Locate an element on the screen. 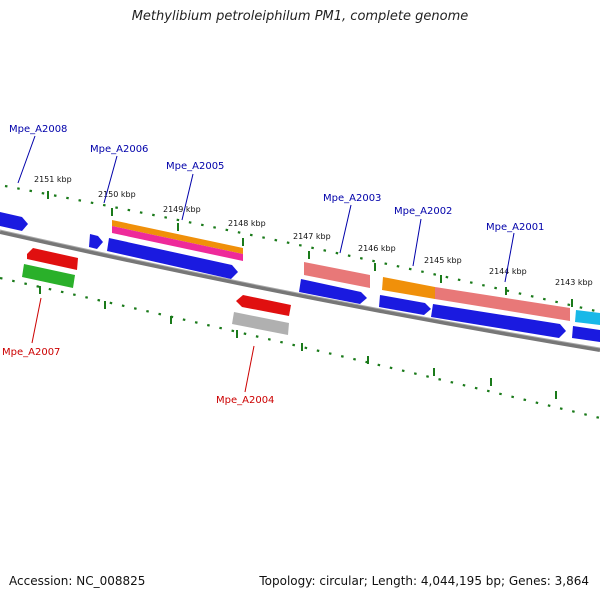  leader-mpe-a2002 is located at coordinates (417, 242).